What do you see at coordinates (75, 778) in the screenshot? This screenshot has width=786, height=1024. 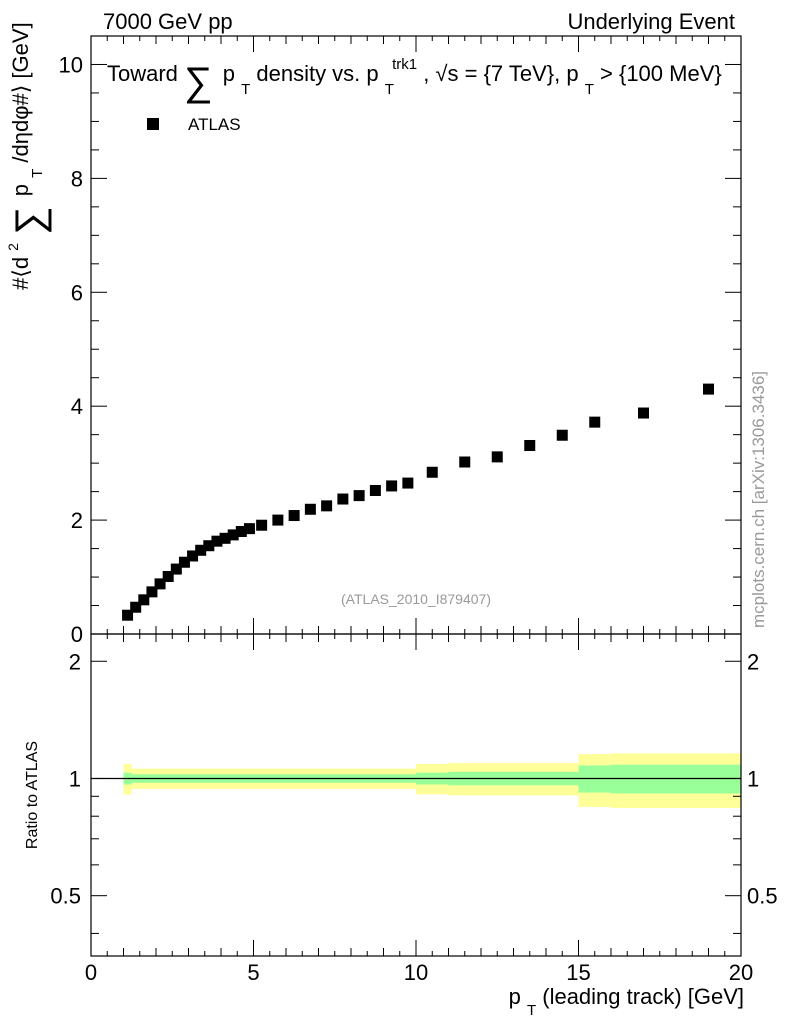 I see `ratio-y-tick-label-left: 1` at bounding box center [75, 778].